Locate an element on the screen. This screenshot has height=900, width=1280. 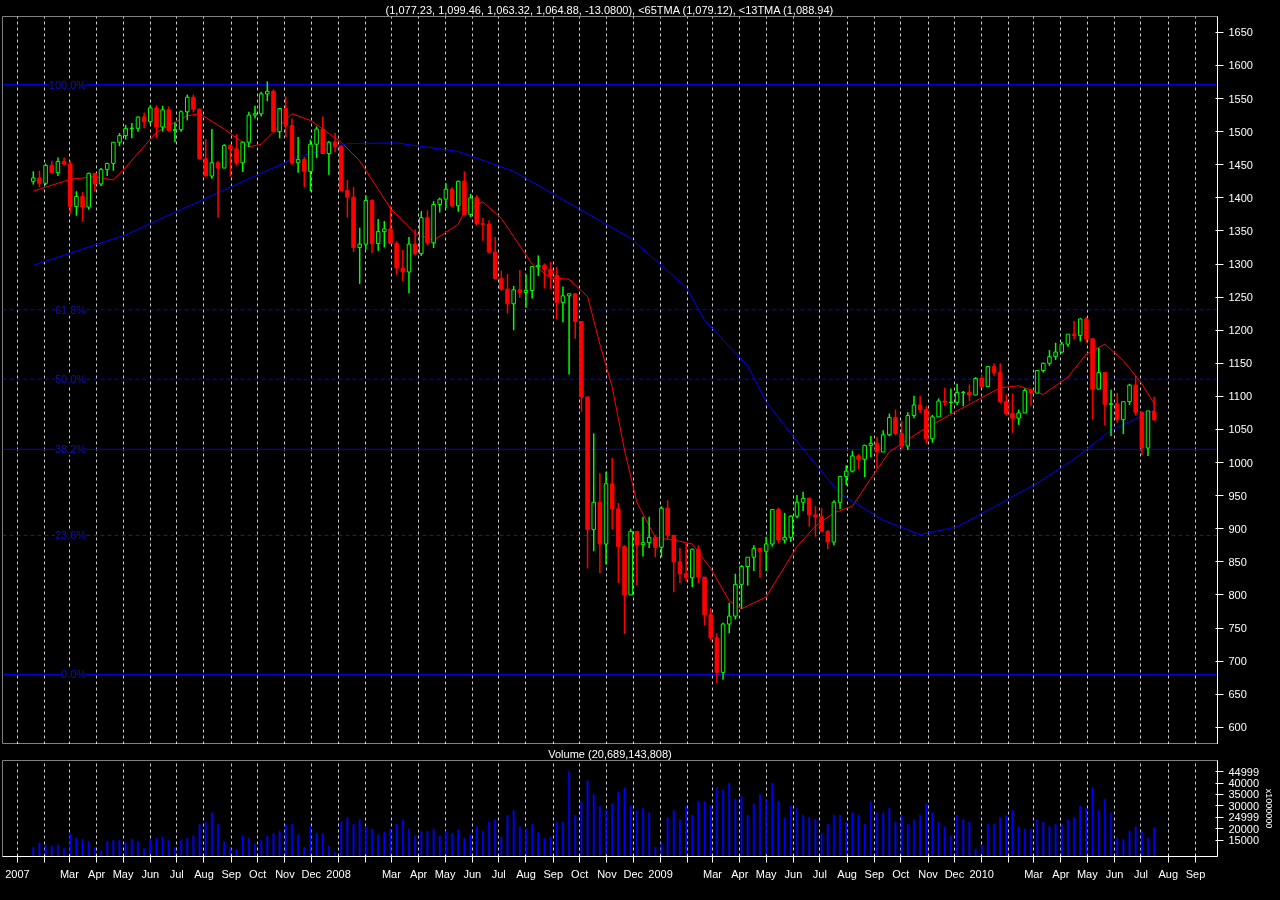
y-tick-label: 35000 is located at coordinates (1244, 794).